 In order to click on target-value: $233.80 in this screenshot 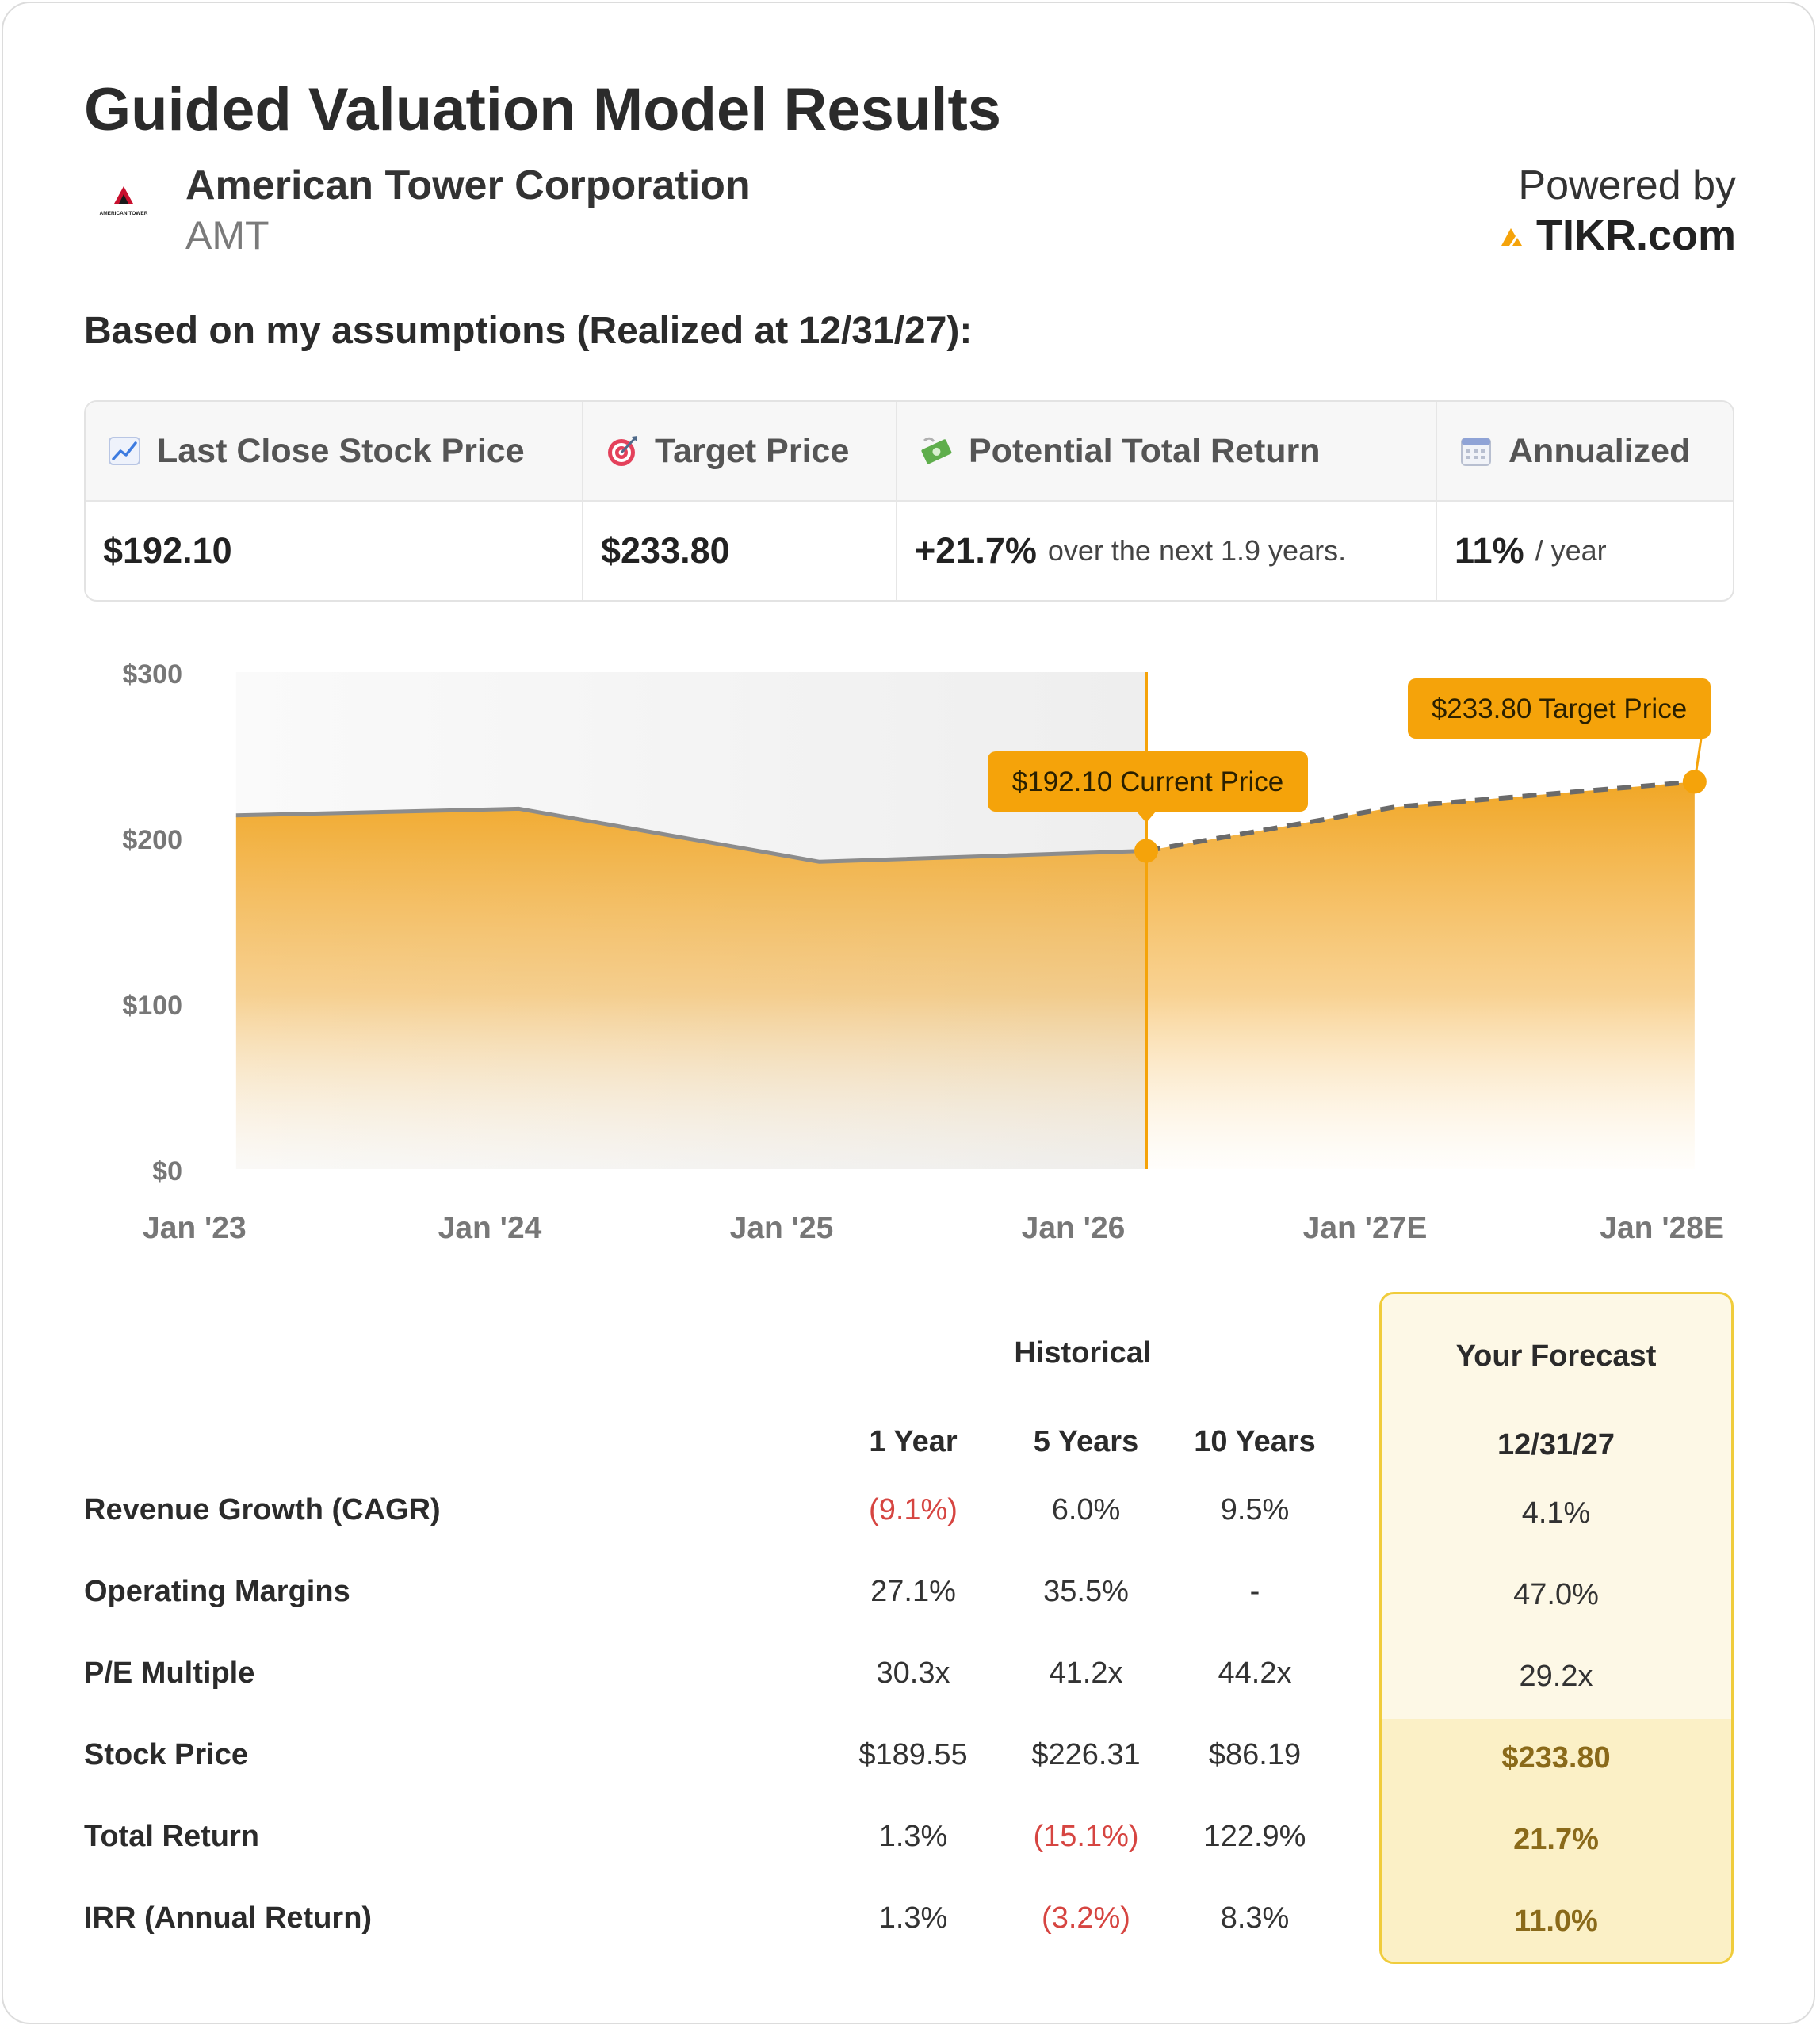, I will do `click(740, 551)`.